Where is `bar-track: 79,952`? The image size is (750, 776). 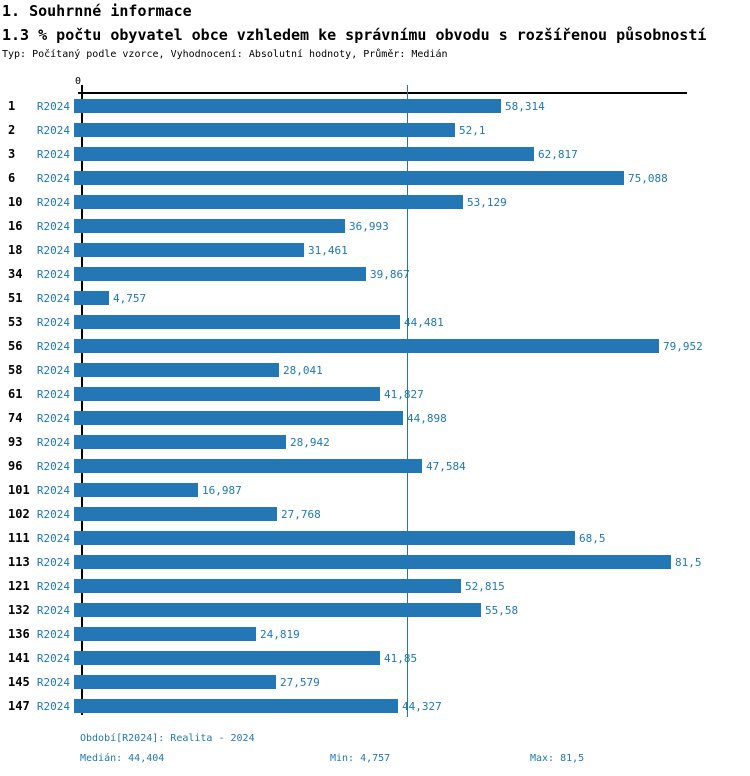 bar-track: 79,952 is located at coordinates (412, 346).